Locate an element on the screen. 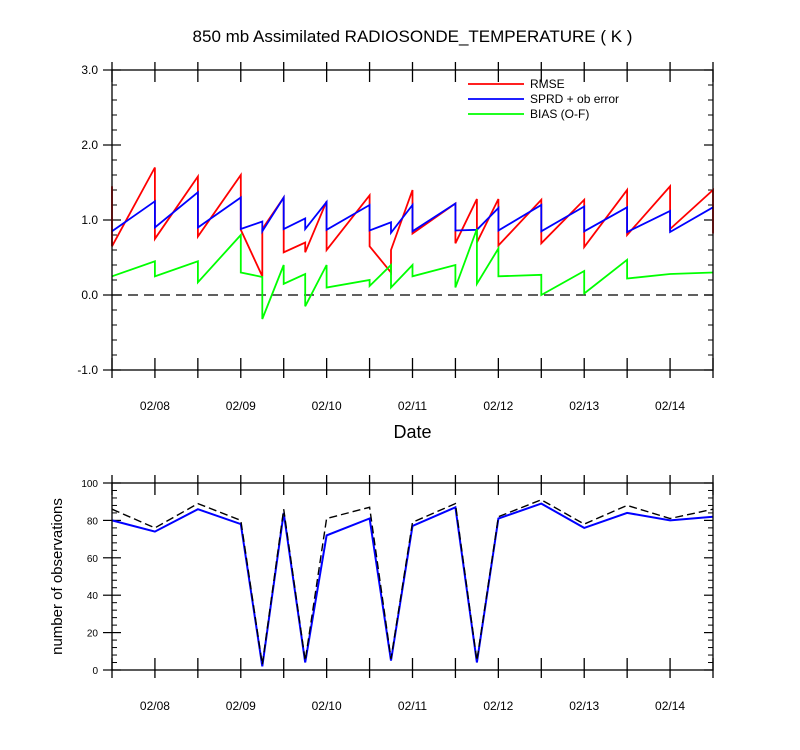 This screenshot has width=800, height=750. series-line-rmse is located at coordinates (412, 222).